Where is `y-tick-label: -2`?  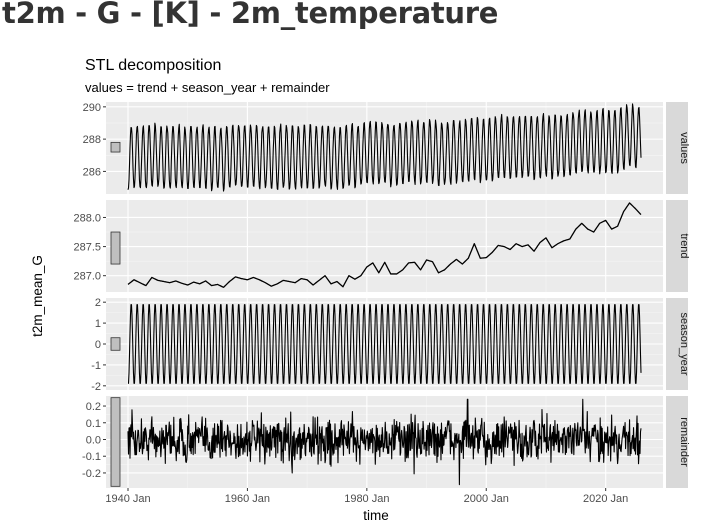 y-tick-label: -2 is located at coordinates (96, 387).